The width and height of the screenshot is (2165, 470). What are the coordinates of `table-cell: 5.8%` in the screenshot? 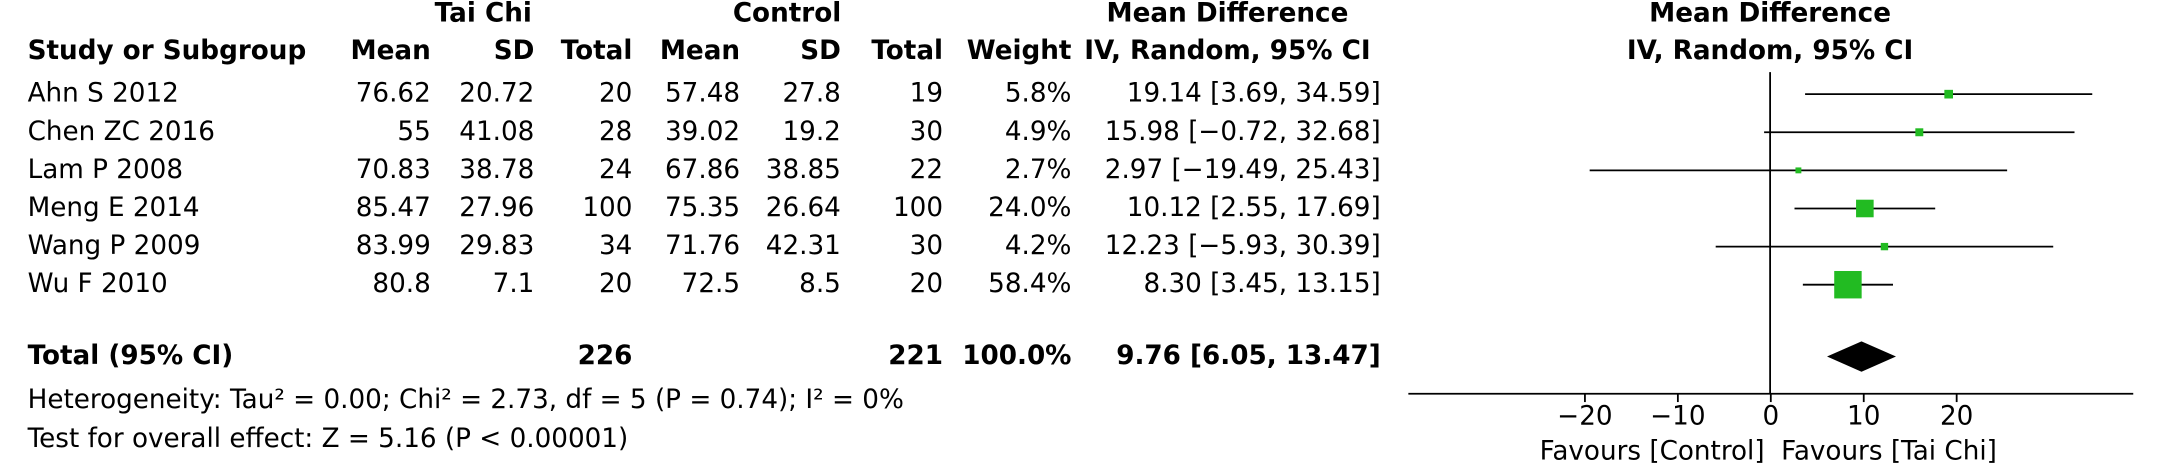 It's located at (1038, 94).